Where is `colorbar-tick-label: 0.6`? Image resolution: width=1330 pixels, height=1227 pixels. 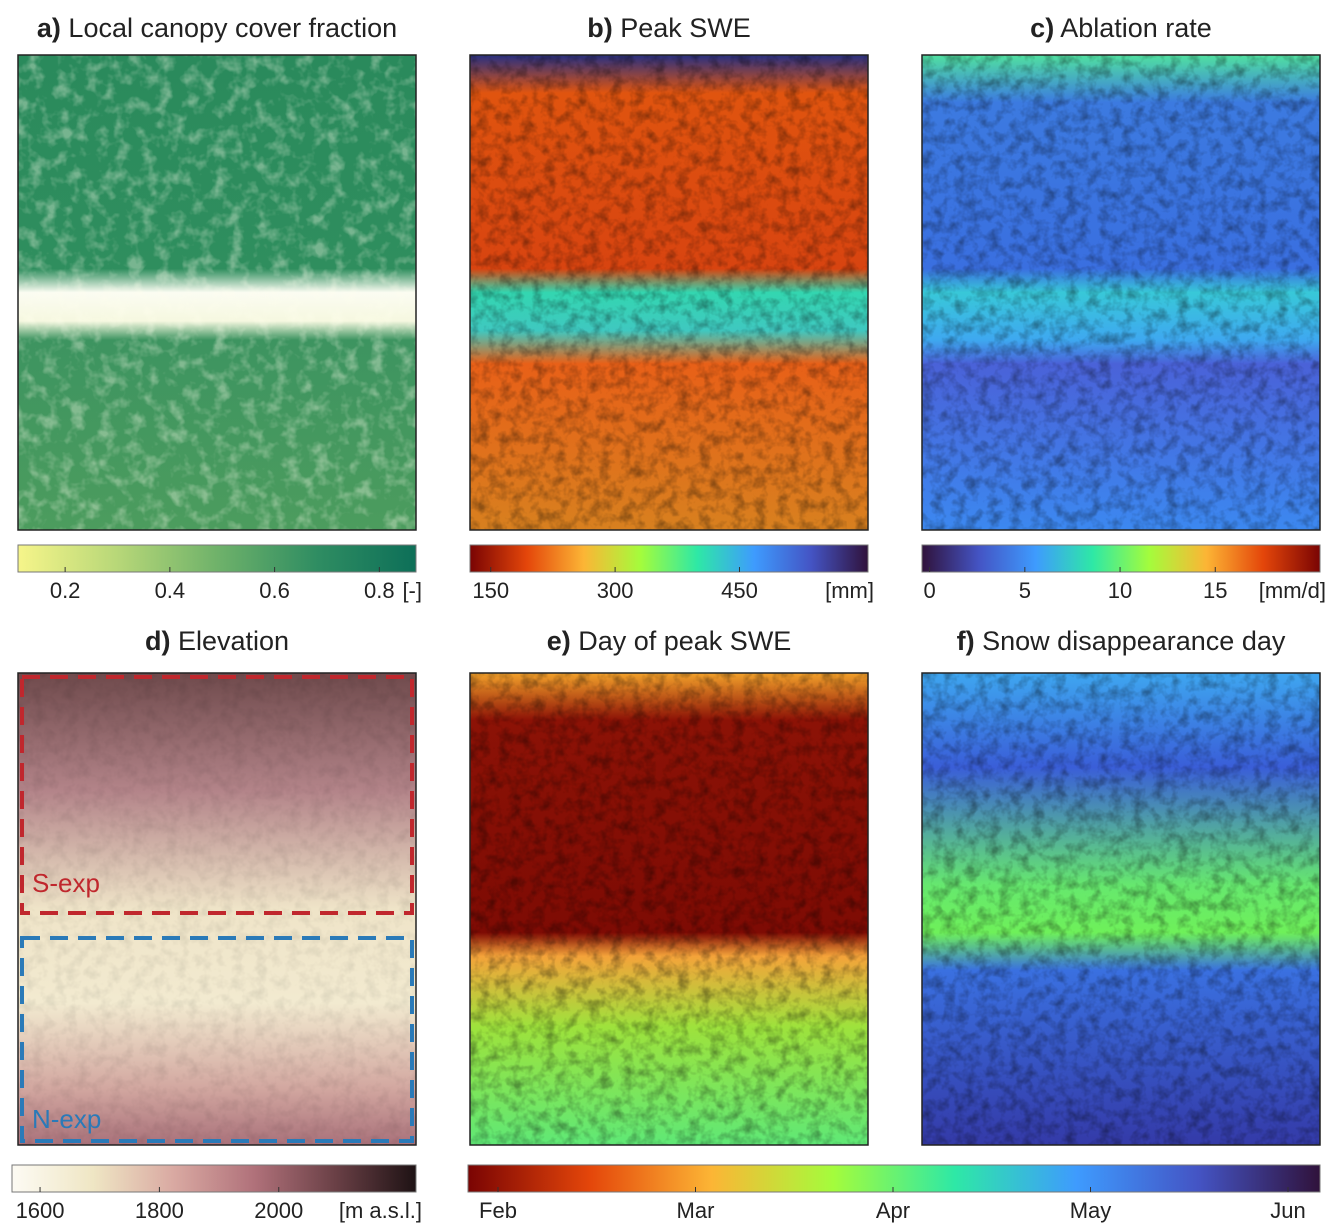
colorbar-tick-label: 0.6 is located at coordinates (274, 590).